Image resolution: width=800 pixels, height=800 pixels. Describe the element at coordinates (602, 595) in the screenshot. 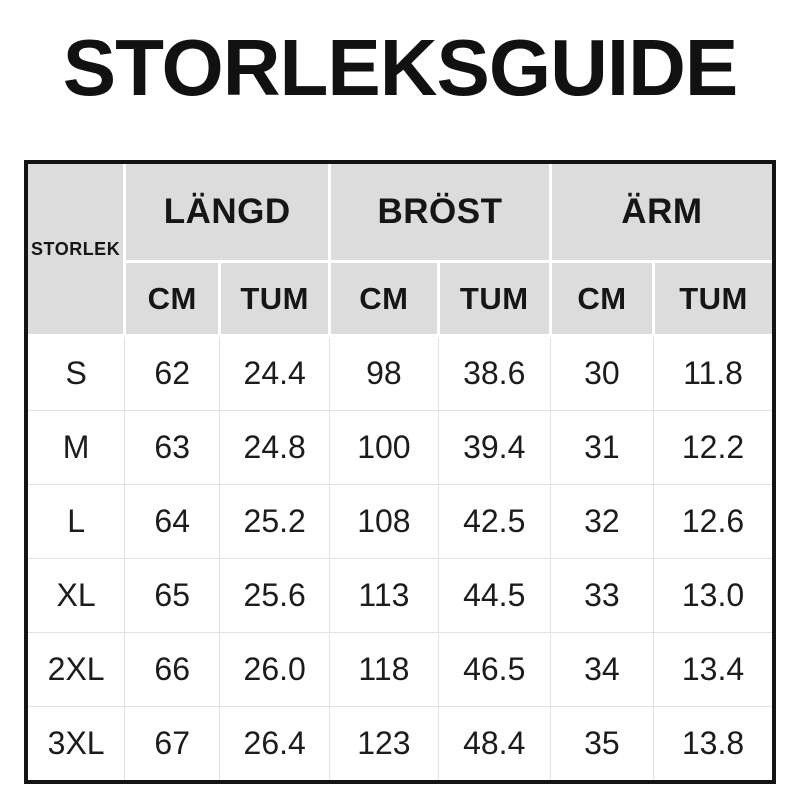

I see `value-cell: 33` at that location.